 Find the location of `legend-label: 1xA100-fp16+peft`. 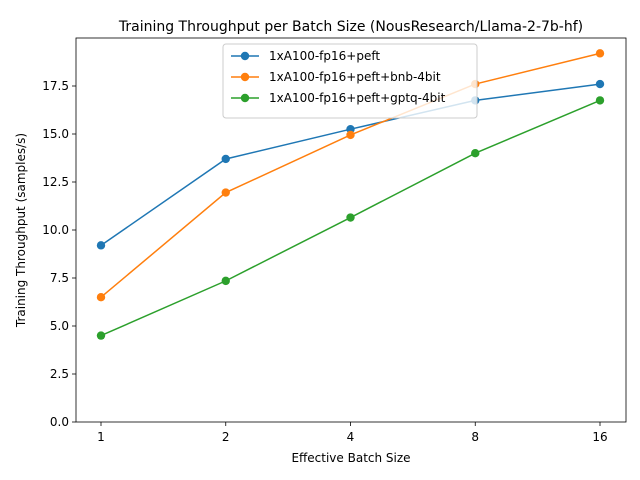

legend-label: 1xA100-fp16+peft is located at coordinates (324, 56).